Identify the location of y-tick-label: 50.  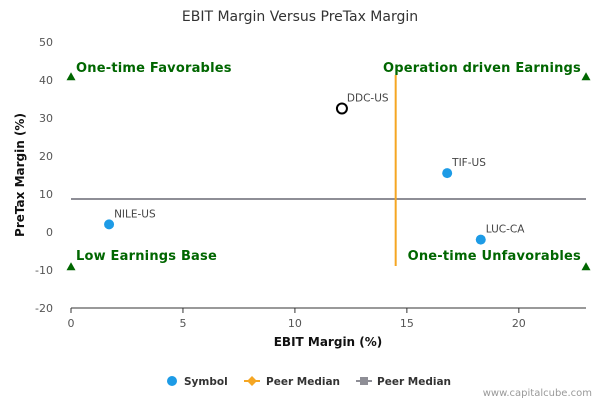
(46, 42).